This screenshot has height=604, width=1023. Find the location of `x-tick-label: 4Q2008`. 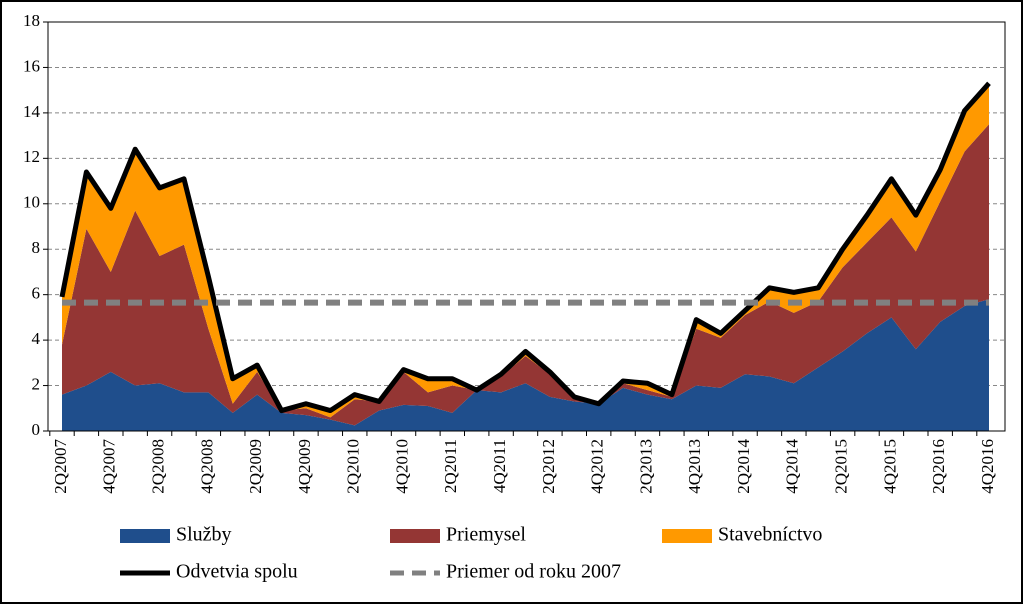

x-tick-label: 4Q2008 is located at coordinates (206, 466).